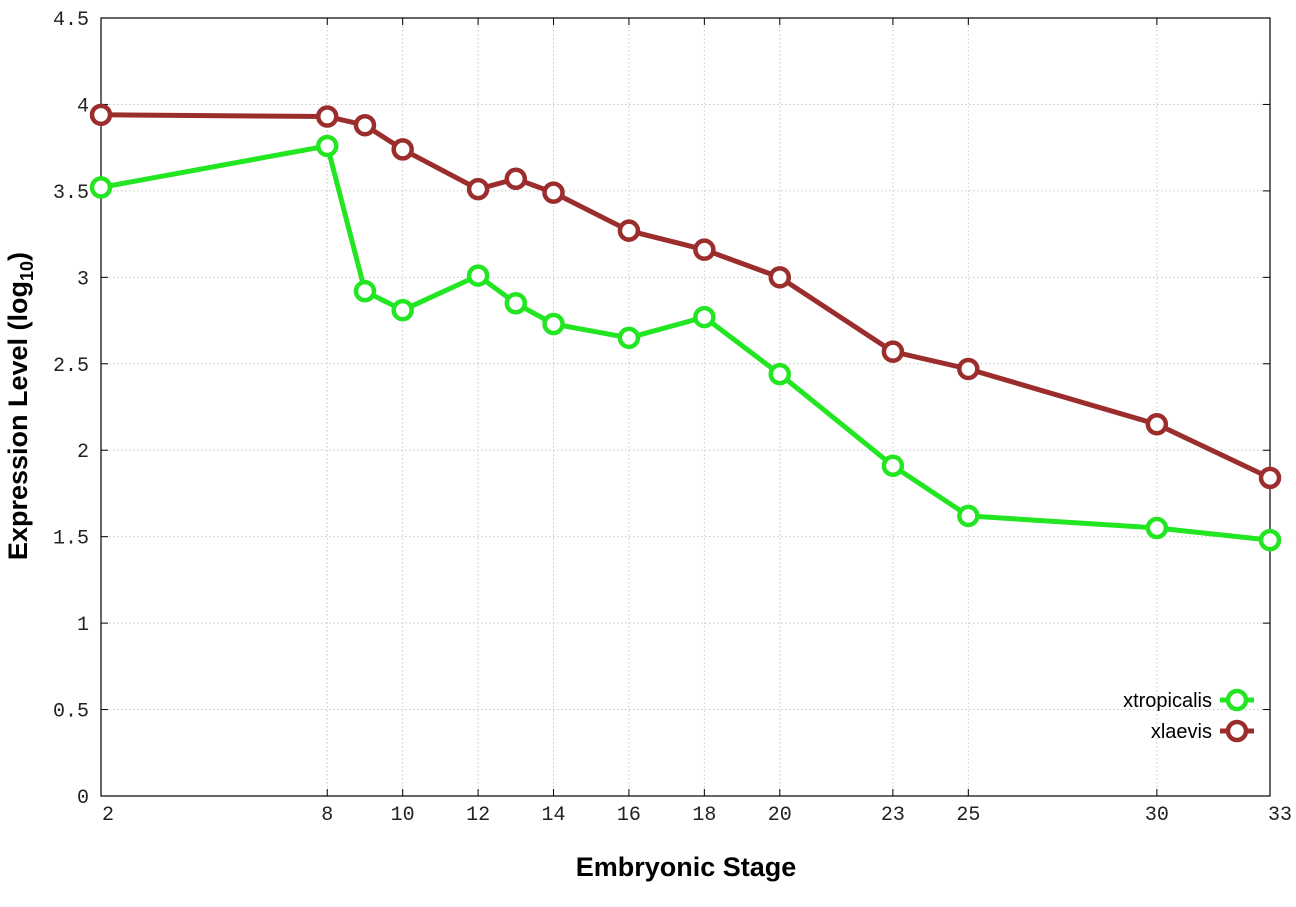 Image resolution: width=1296 pixels, height=907 pixels. I want to click on x-tick-label: 14, so click(554, 815).